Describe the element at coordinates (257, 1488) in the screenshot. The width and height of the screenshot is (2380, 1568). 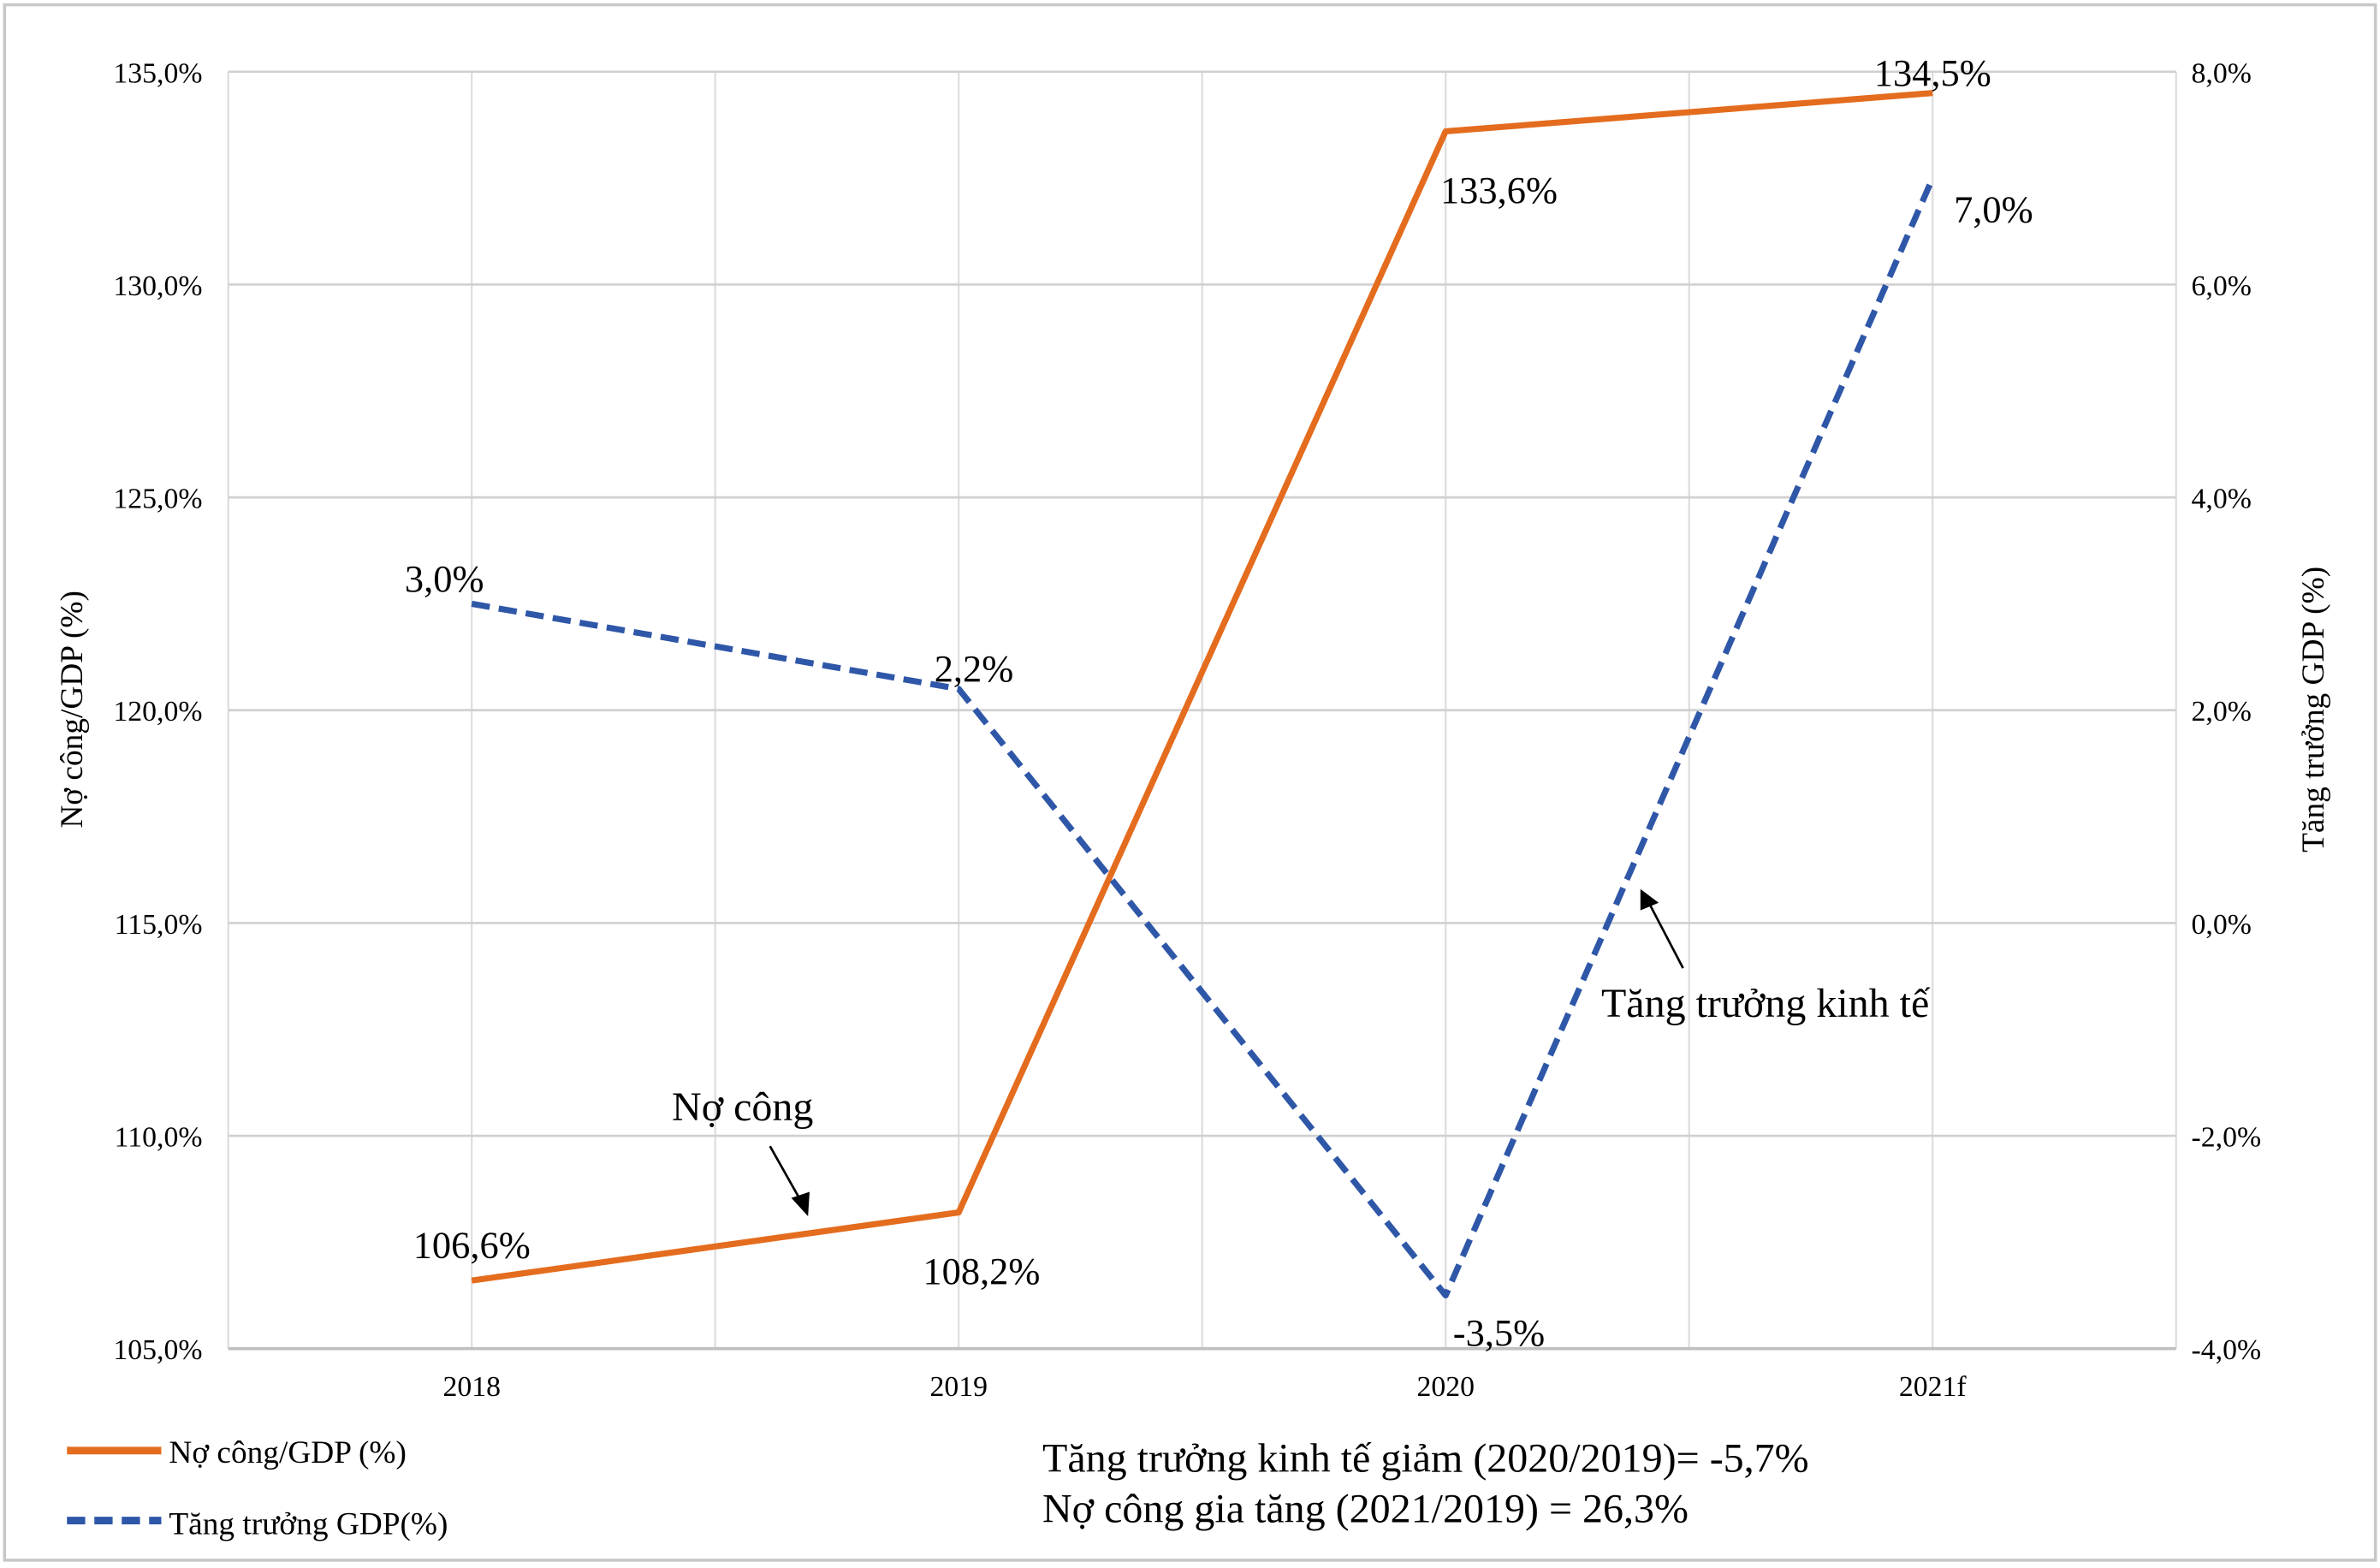
I see `legend: Nợ công/GDP (%) Tăng trưởng GDP(%)` at that location.